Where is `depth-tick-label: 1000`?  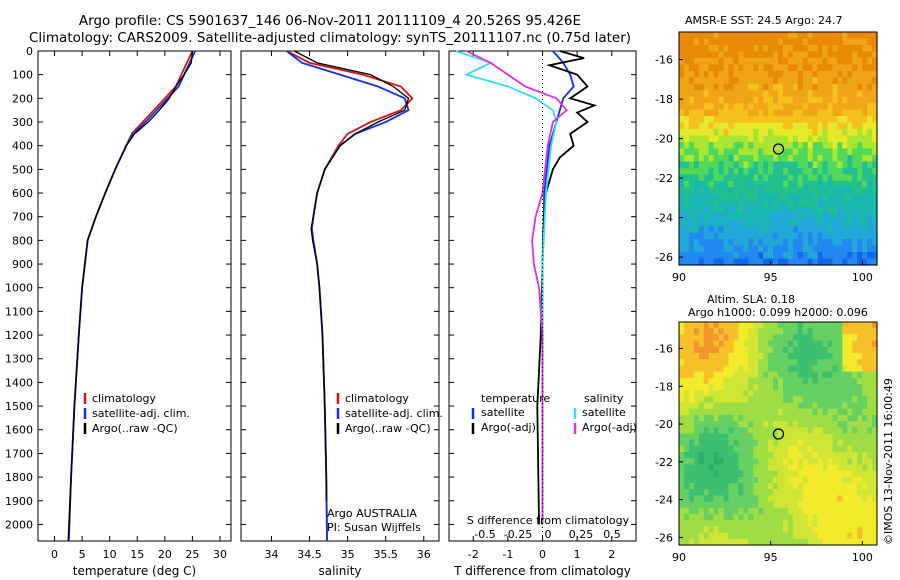
depth-tick-label: 1000 is located at coordinates (19, 288).